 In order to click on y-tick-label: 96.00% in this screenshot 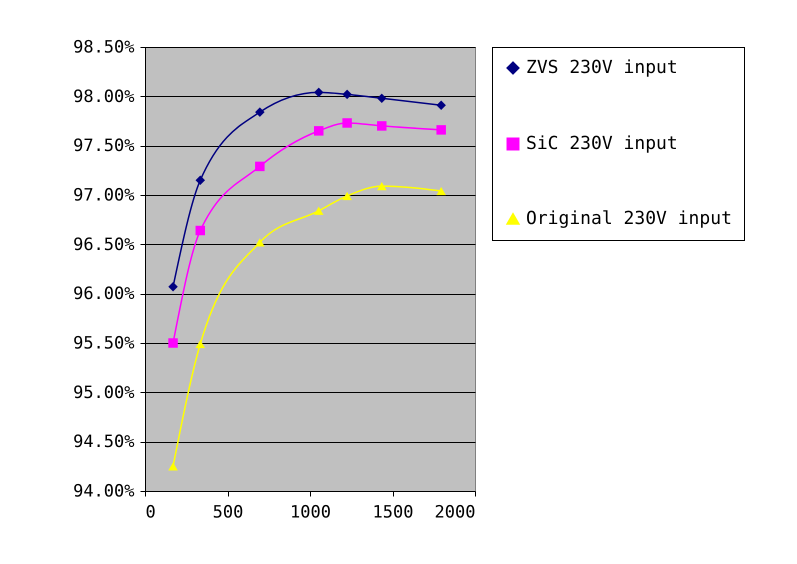, I will do `click(103, 294)`.